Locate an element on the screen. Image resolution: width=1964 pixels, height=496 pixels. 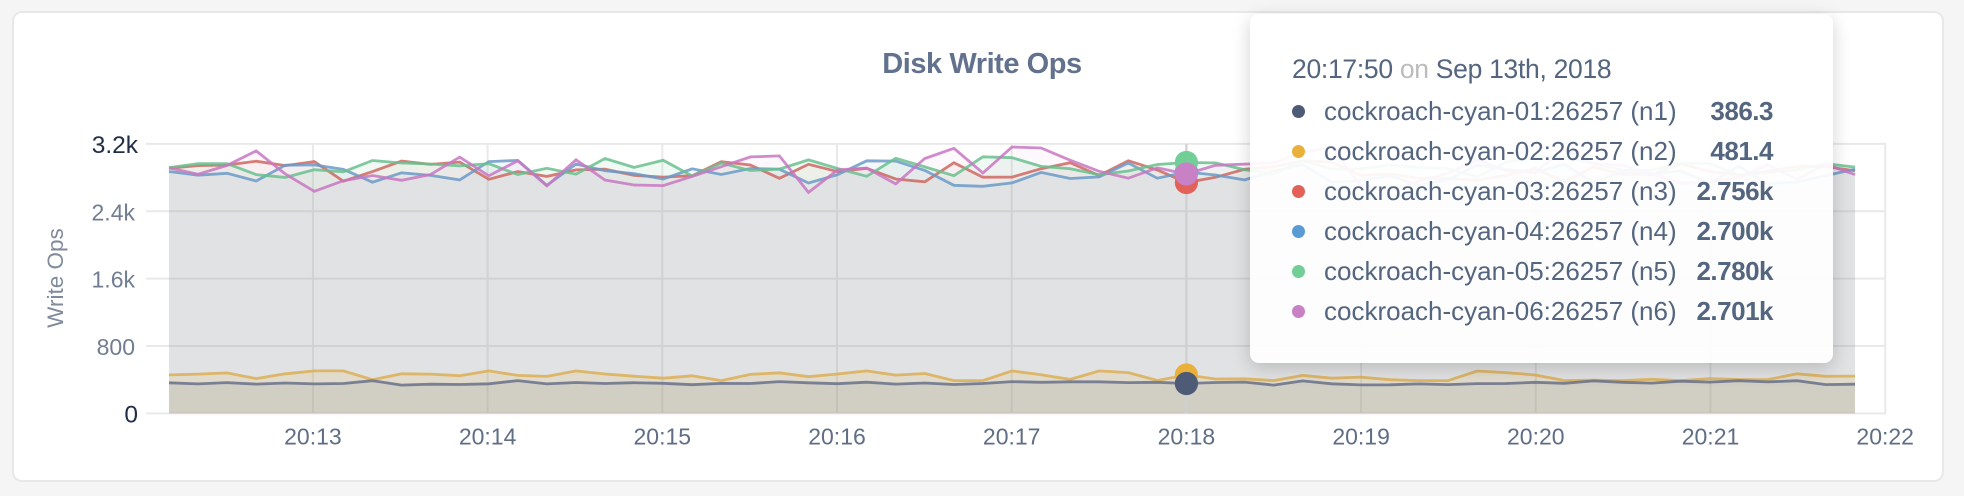
svg-text: 20:20 is located at coordinates (1536, 437).